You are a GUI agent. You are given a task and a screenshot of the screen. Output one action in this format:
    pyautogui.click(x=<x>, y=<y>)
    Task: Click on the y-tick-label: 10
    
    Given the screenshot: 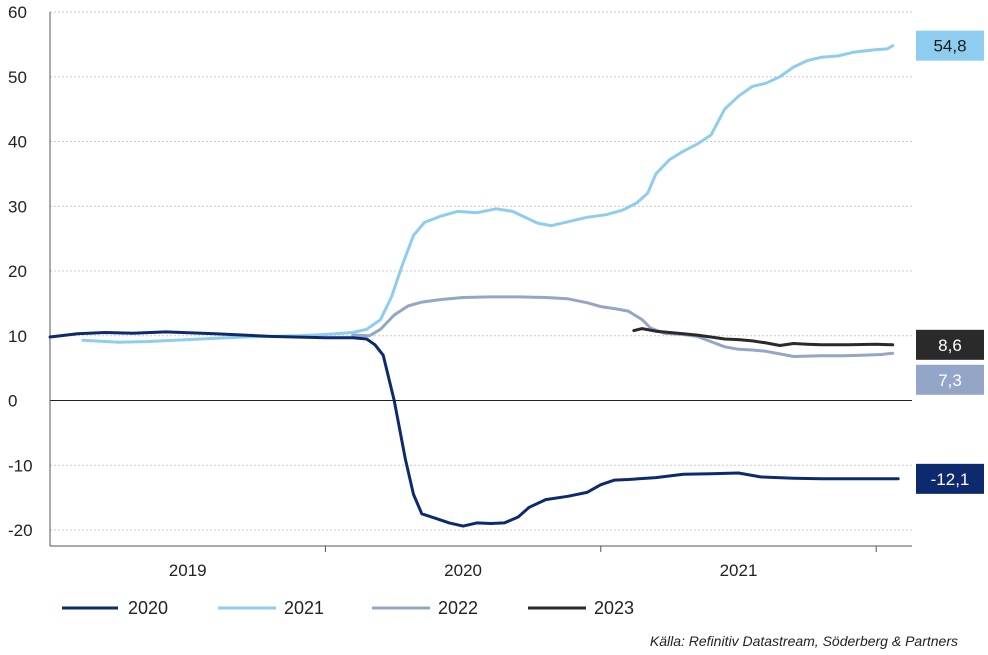 What is the action you would take?
    pyautogui.click(x=17, y=336)
    